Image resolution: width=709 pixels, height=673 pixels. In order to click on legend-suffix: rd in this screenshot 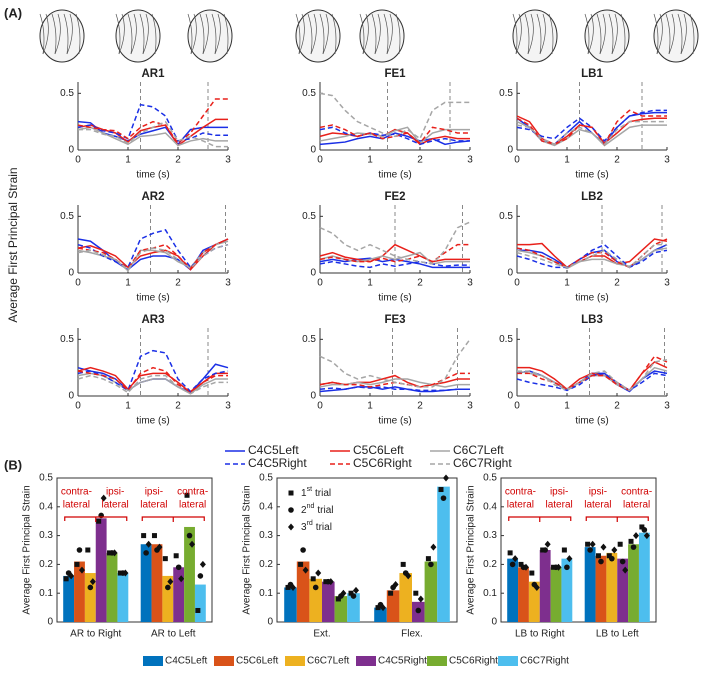, I will do `click(310, 523)`.